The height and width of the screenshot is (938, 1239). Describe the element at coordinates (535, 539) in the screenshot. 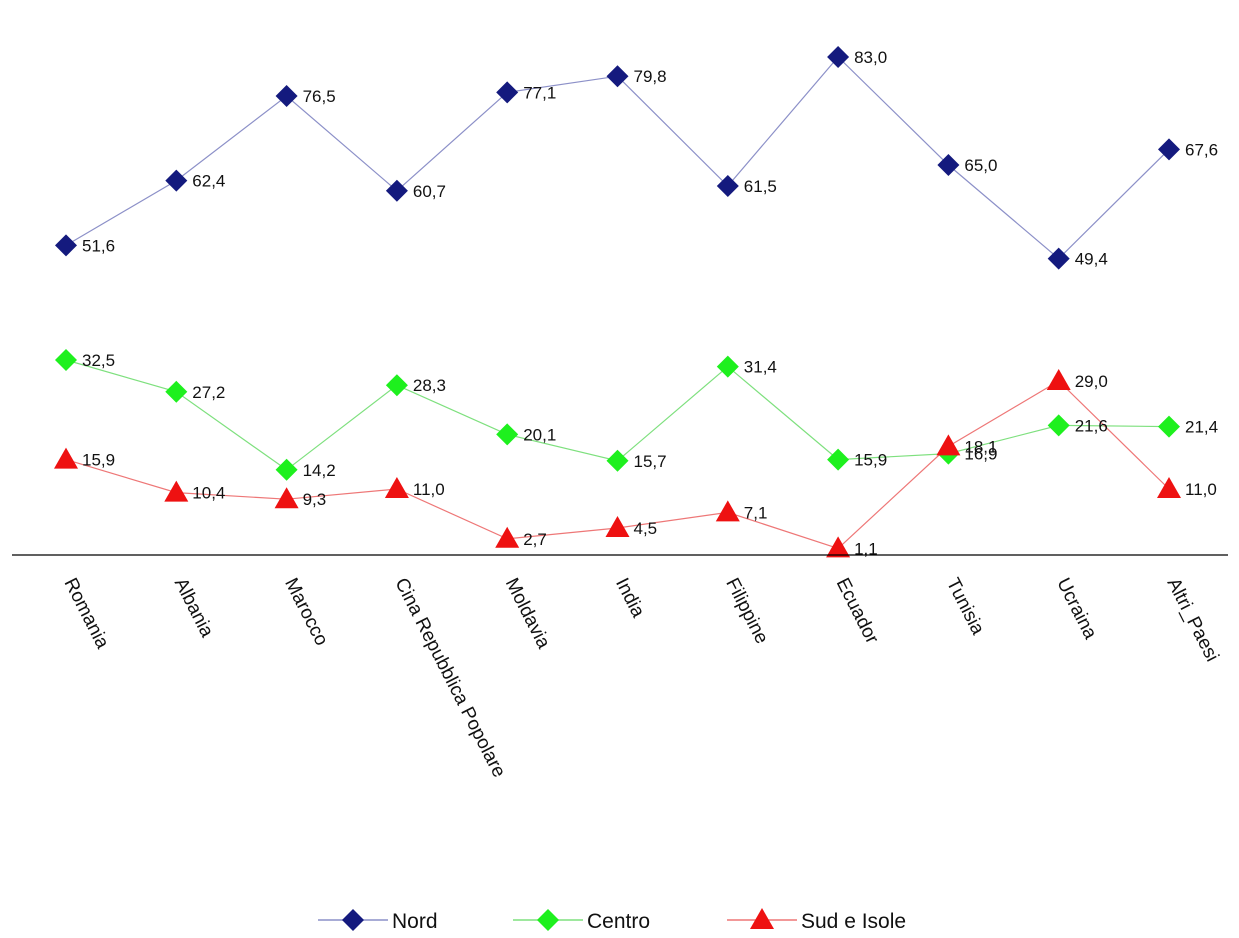

I see `data-label-sud-e-isole: 2,7` at that location.